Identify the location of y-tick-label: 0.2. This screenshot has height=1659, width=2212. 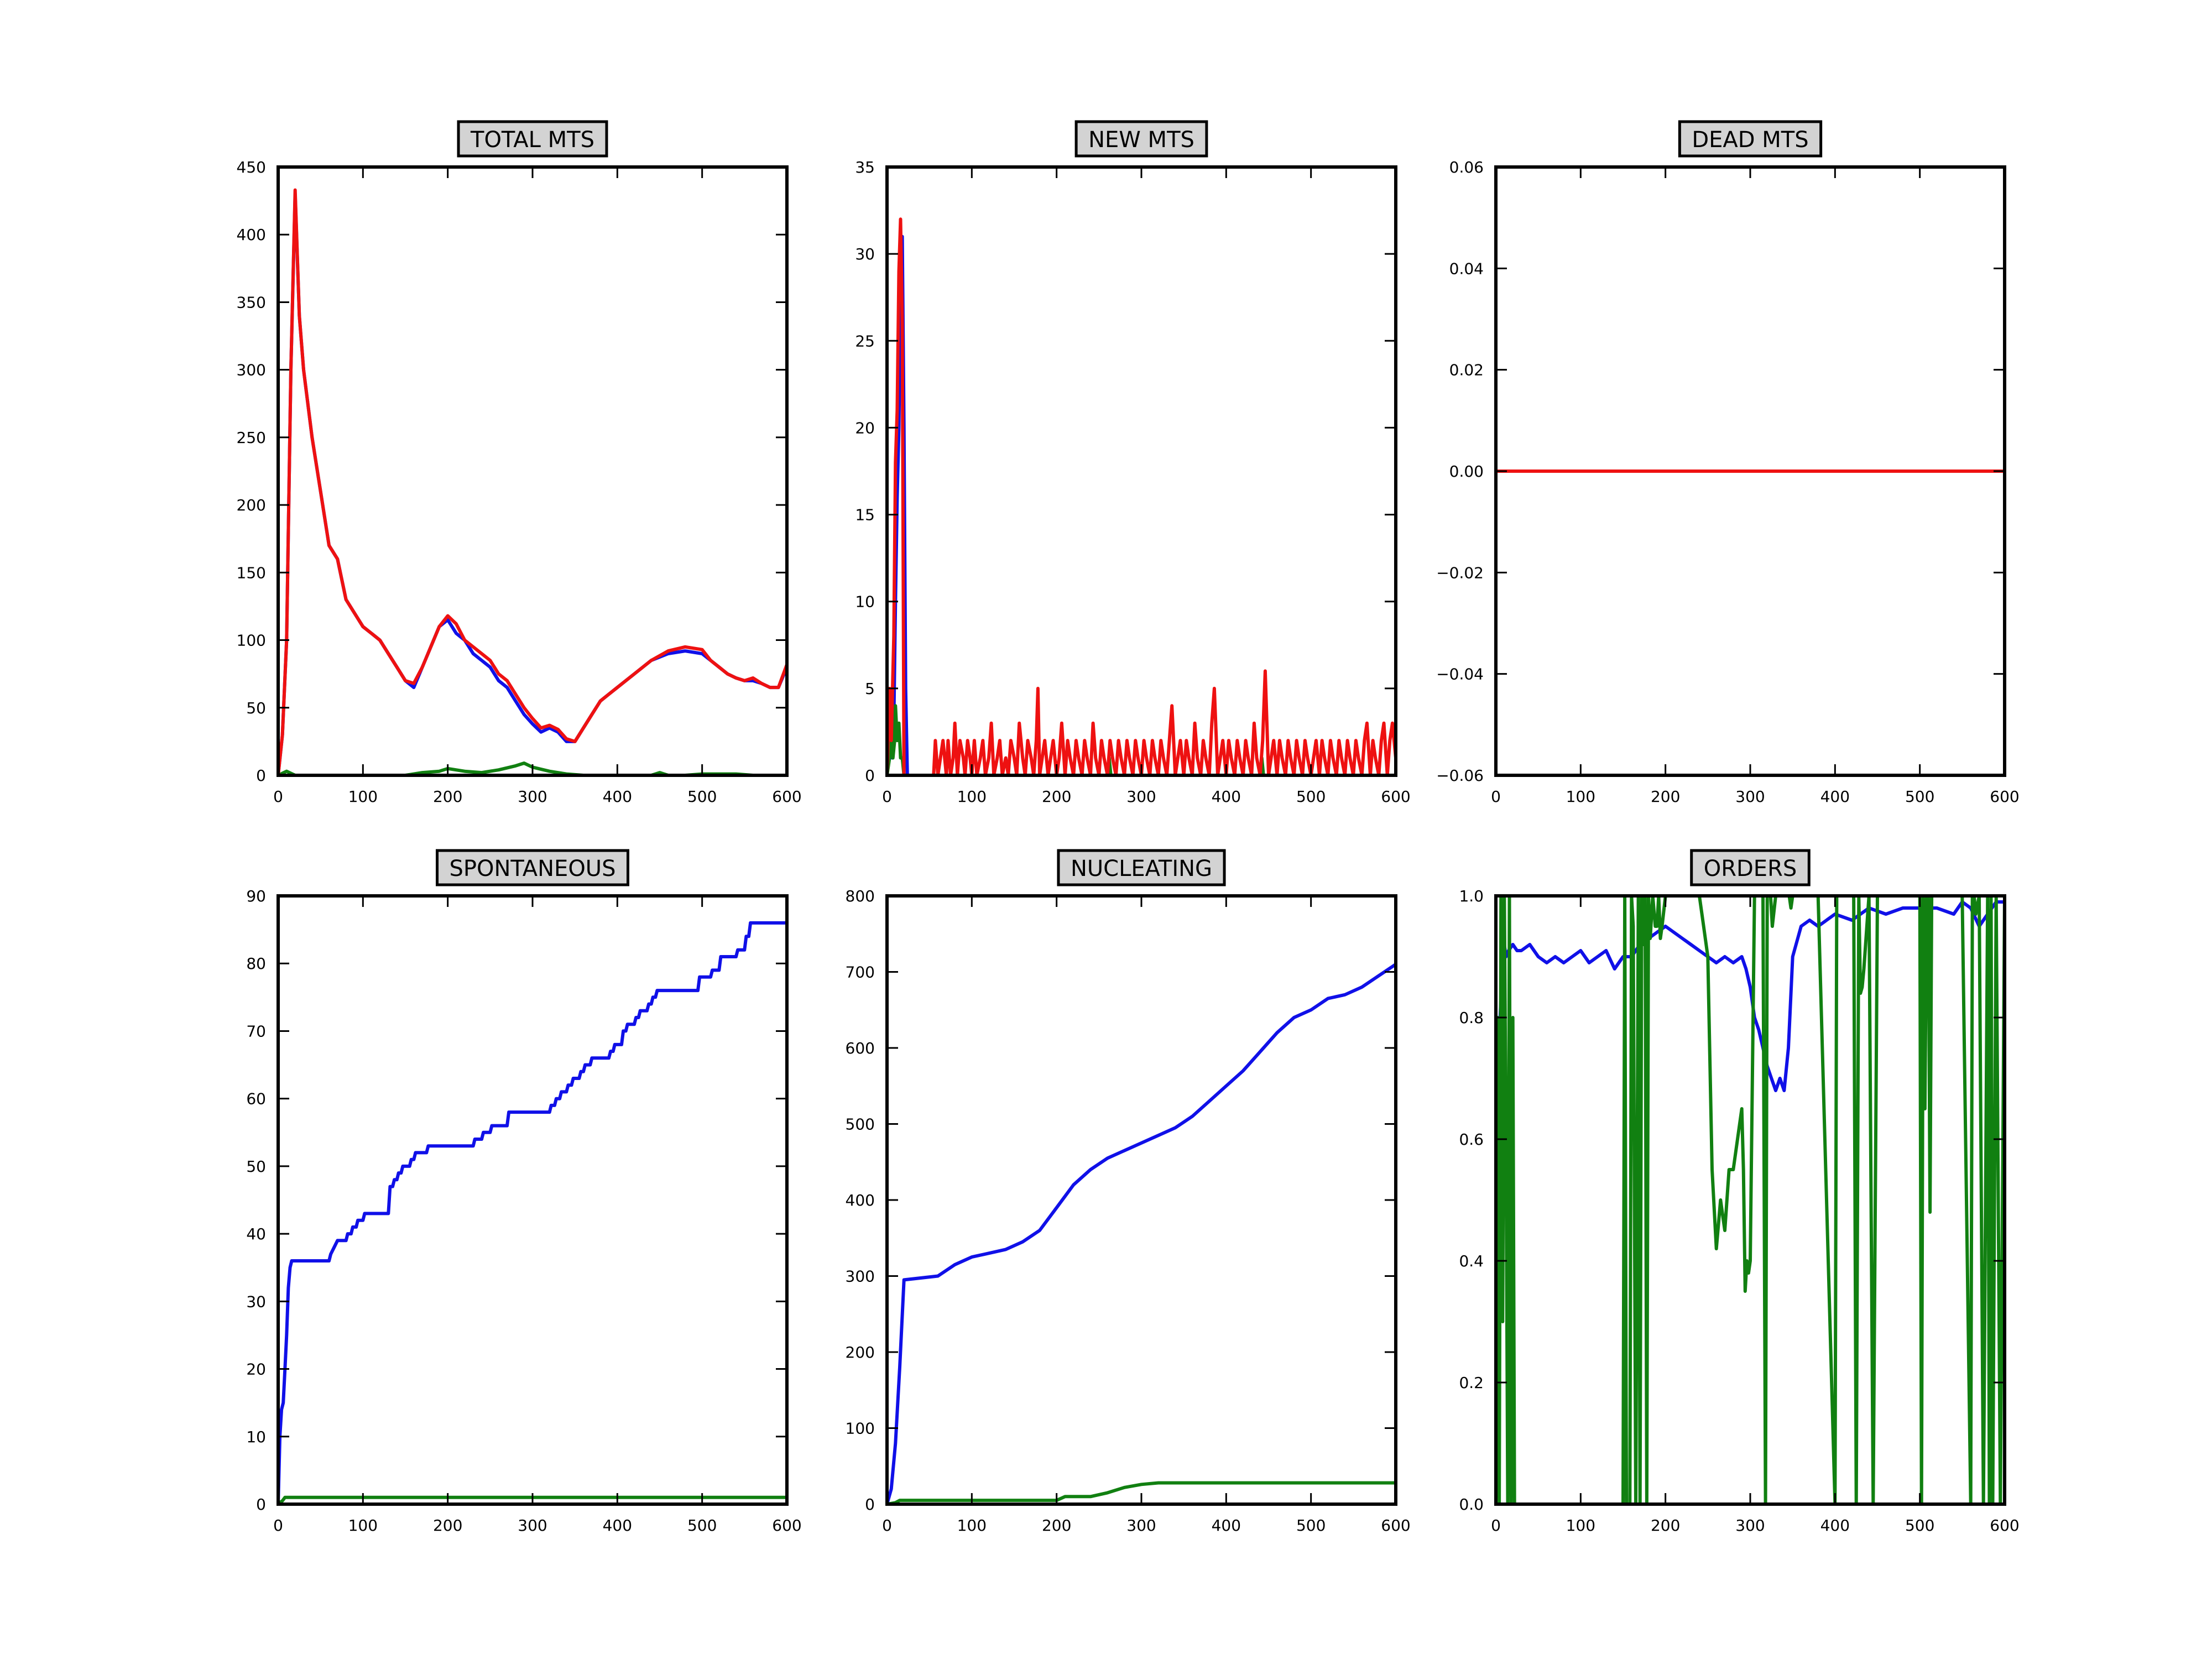
(1472, 1383).